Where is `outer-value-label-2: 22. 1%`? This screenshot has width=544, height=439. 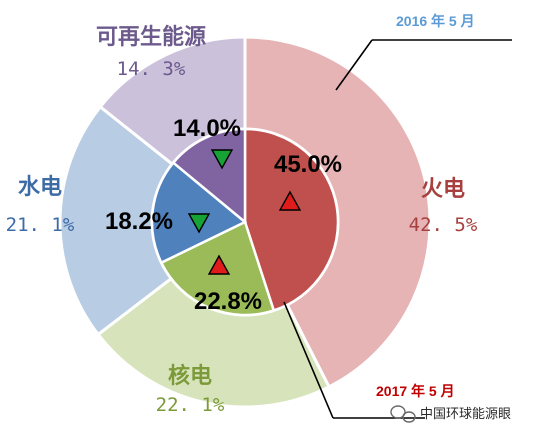 outer-value-label-2: 22. 1% is located at coordinates (190, 405).